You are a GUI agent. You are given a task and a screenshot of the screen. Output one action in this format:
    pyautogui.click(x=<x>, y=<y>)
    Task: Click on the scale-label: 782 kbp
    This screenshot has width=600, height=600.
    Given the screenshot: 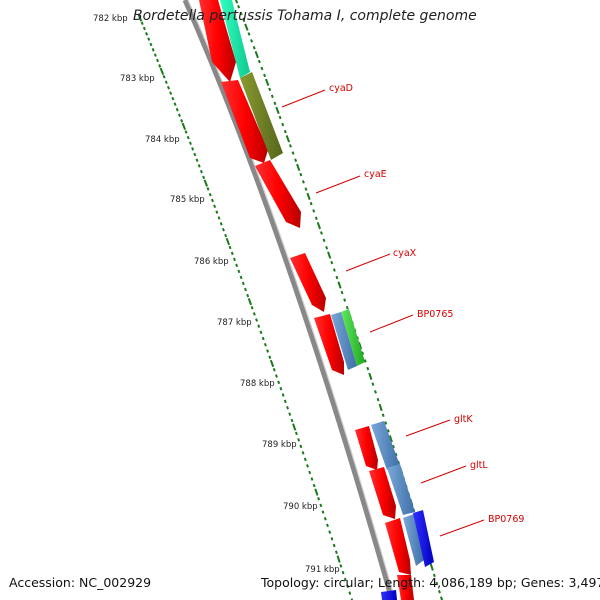 What is the action you would take?
    pyautogui.click(x=110, y=19)
    